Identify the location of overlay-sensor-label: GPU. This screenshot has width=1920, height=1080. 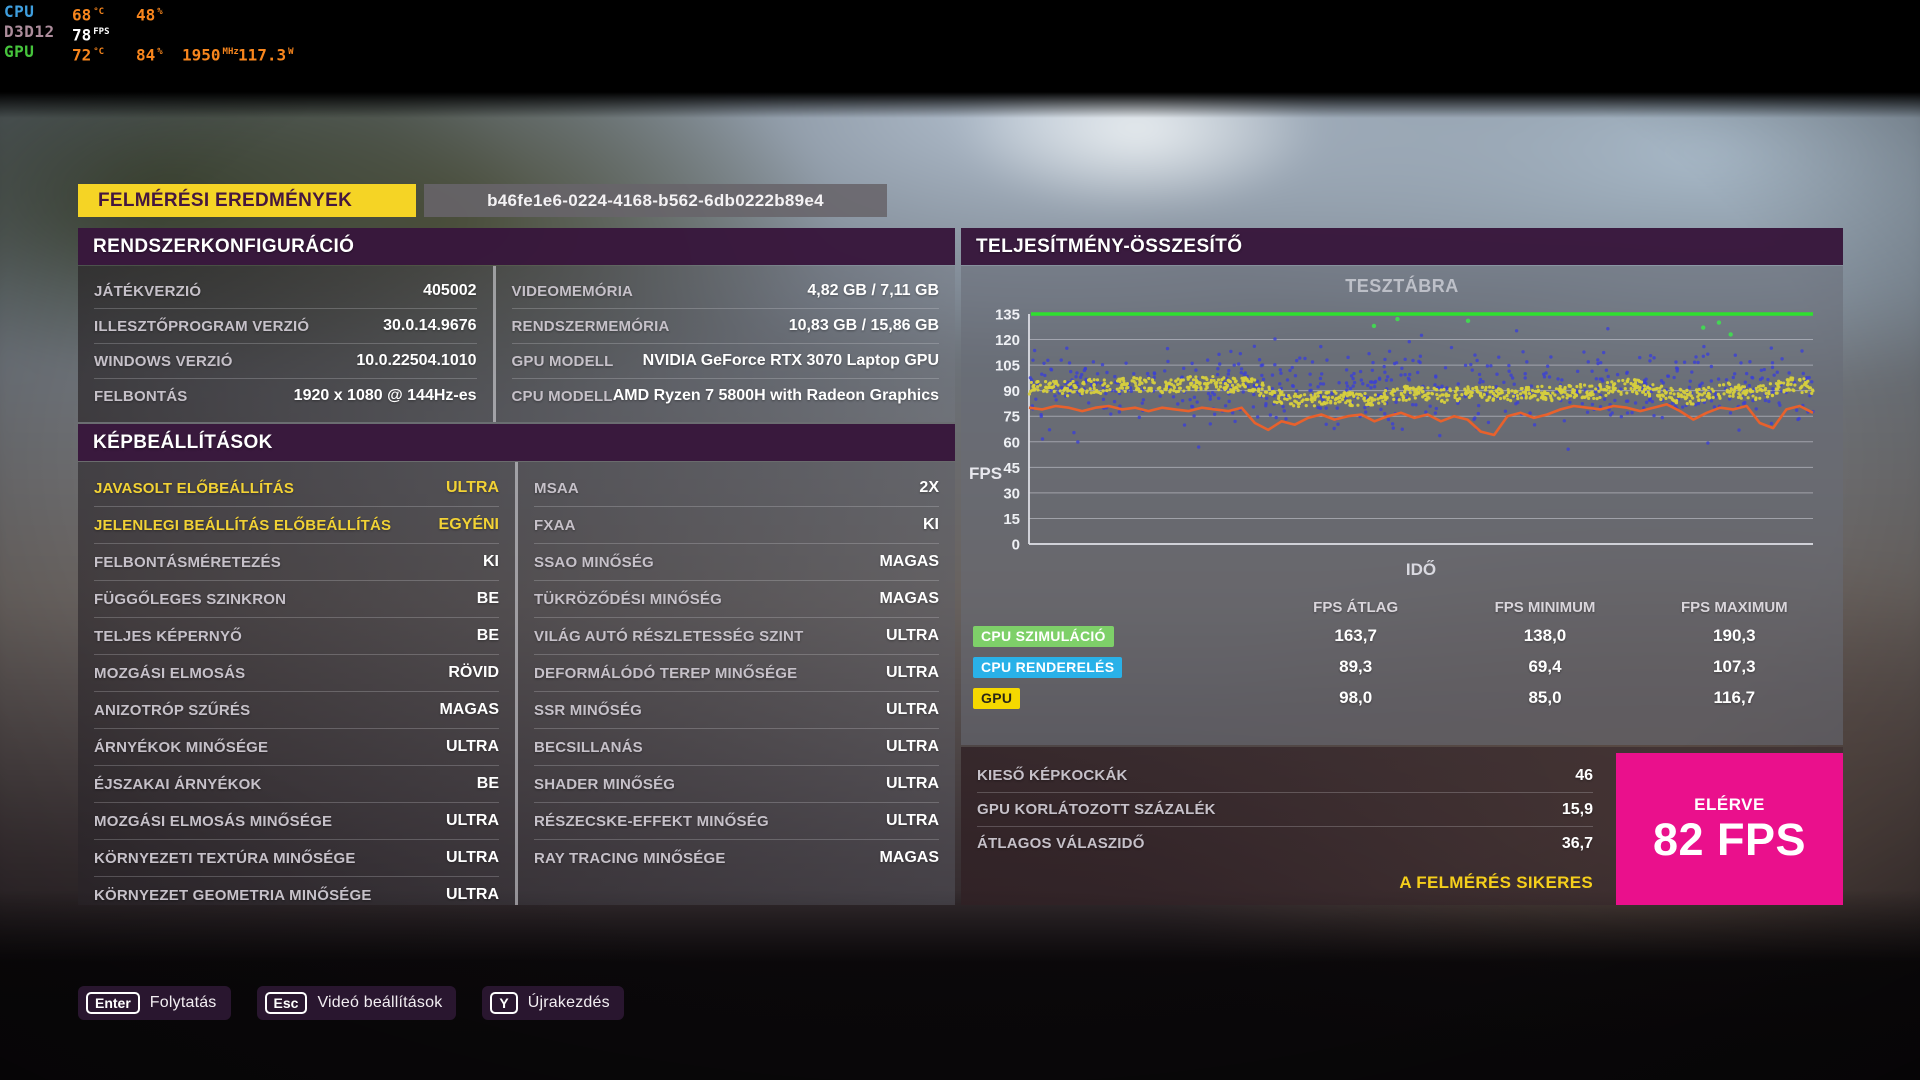
(19, 51).